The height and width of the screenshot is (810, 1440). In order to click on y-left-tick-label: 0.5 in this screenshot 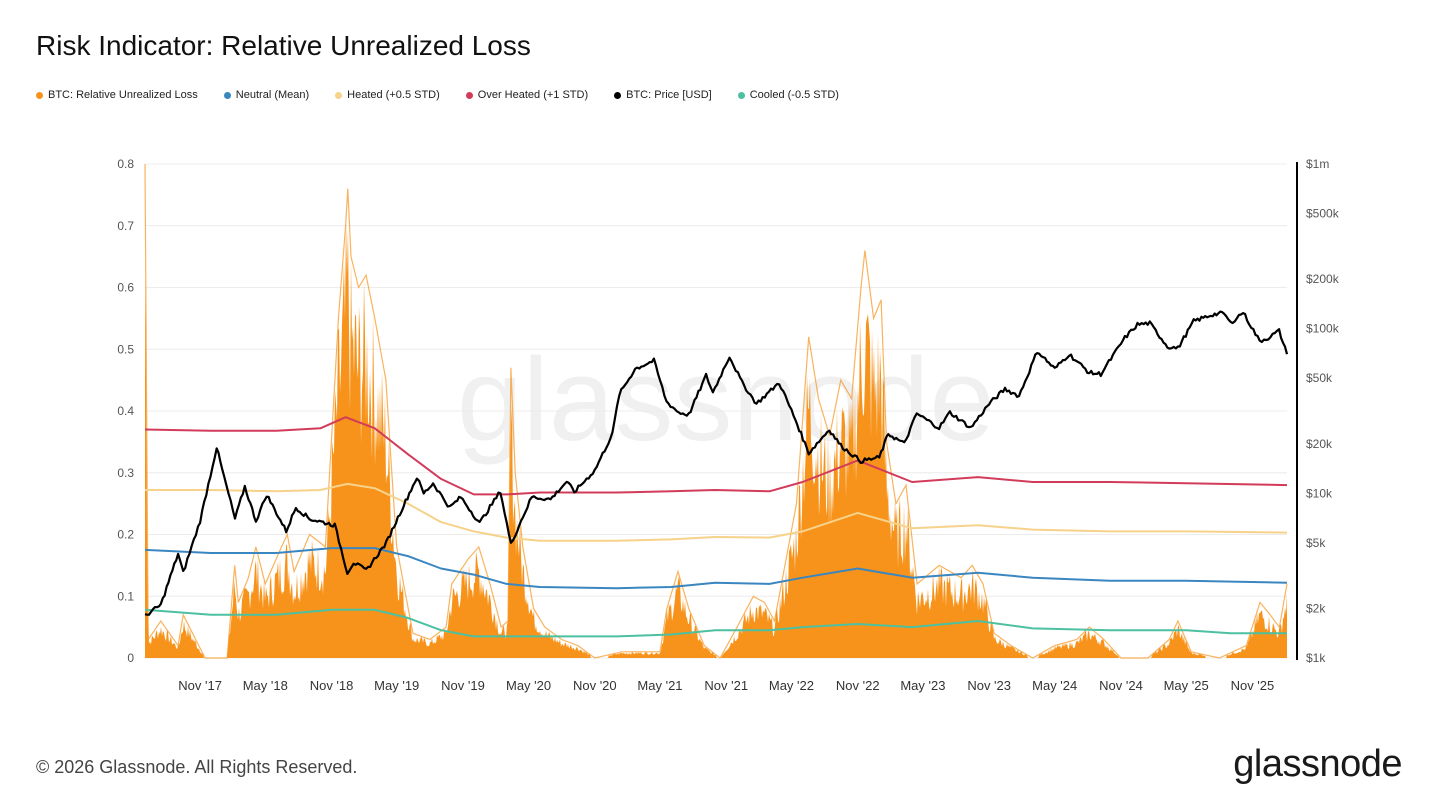, I will do `click(125, 349)`.